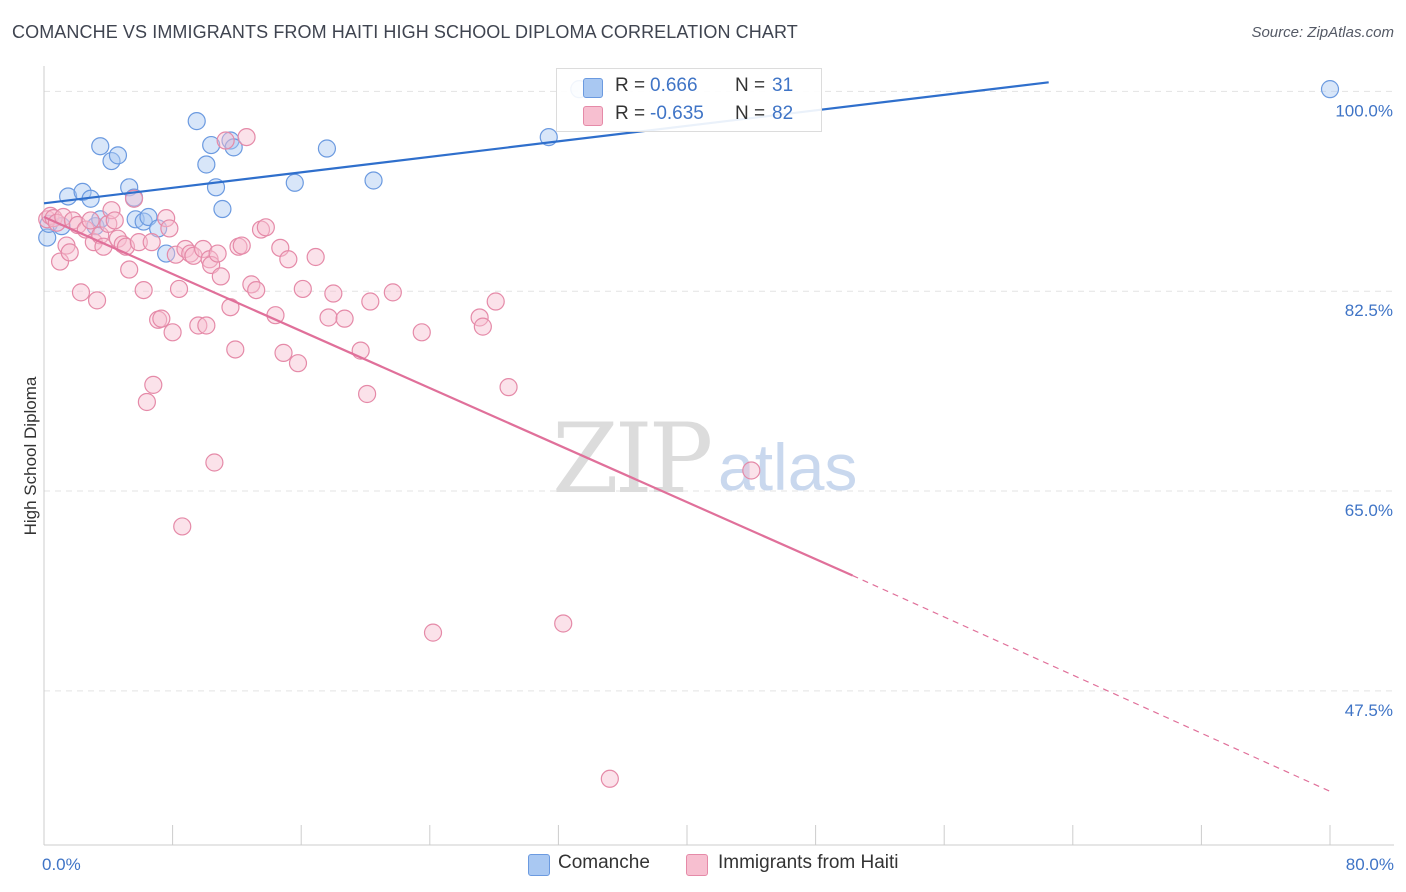 The height and width of the screenshot is (892, 1406). What do you see at coordinates (677, 113) in the screenshot?
I see `legend-r-value: -0.635` at bounding box center [677, 113].